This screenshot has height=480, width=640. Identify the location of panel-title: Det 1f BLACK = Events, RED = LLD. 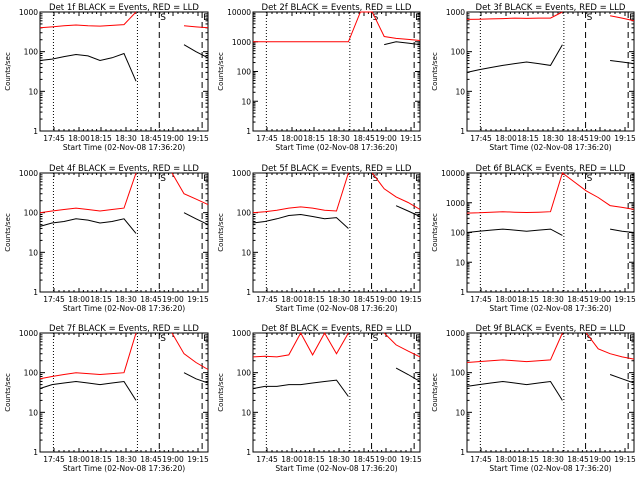
(124, 8).